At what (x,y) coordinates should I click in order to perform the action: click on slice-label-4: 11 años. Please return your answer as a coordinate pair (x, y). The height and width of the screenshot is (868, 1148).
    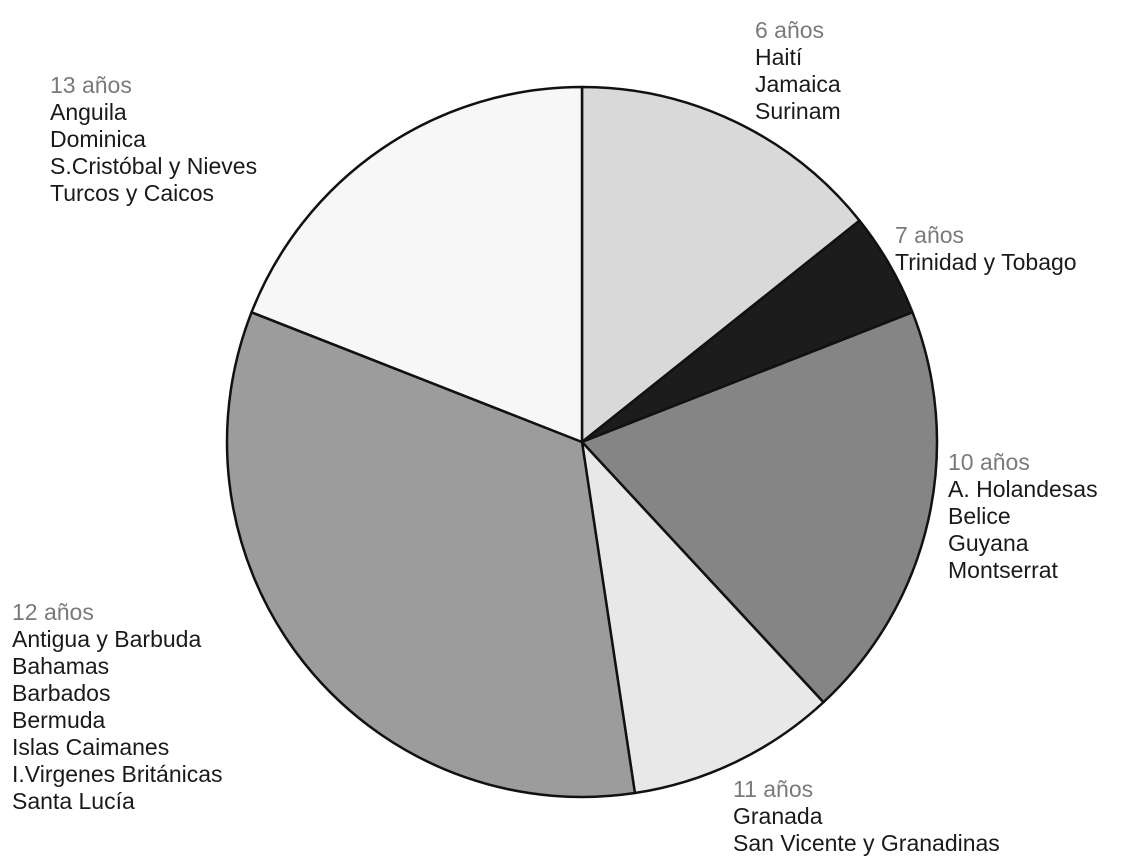
    Looking at the image, I should click on (773, 789).